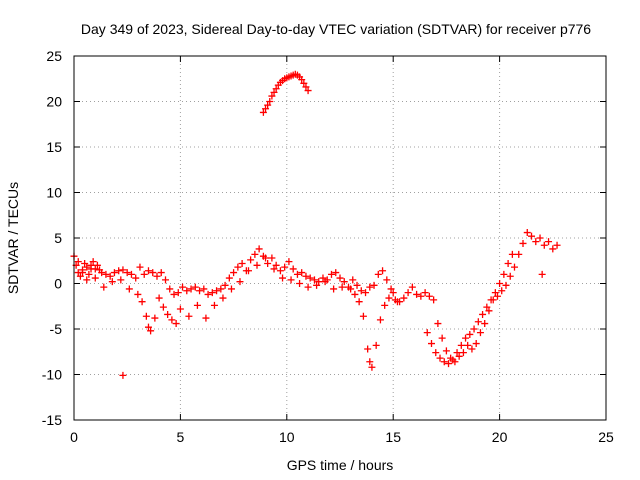 The width and height of the screenshot is (640, 480). What do you see at coordinates (52, 420) in the screenshot?
I see `y-tick-label: -15` at bounding box center [52, 420].